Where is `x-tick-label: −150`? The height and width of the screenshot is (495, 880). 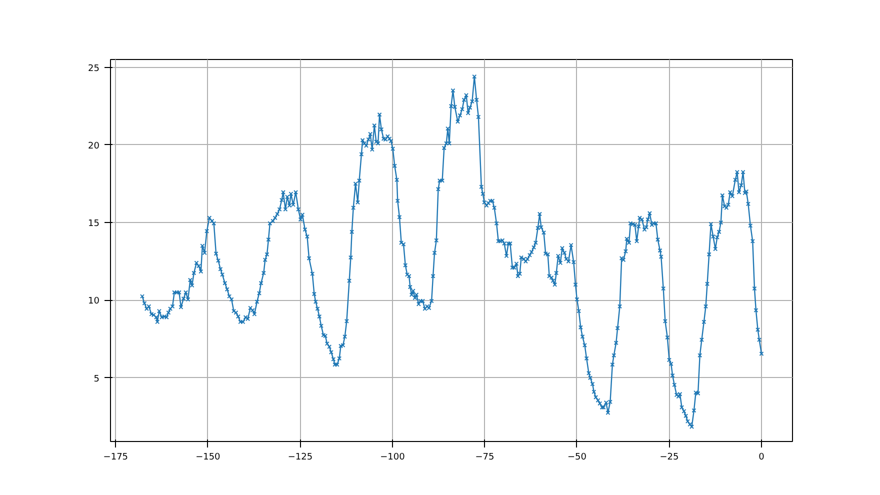 x-tick-label: −150 is located at coordinates (208, 457).